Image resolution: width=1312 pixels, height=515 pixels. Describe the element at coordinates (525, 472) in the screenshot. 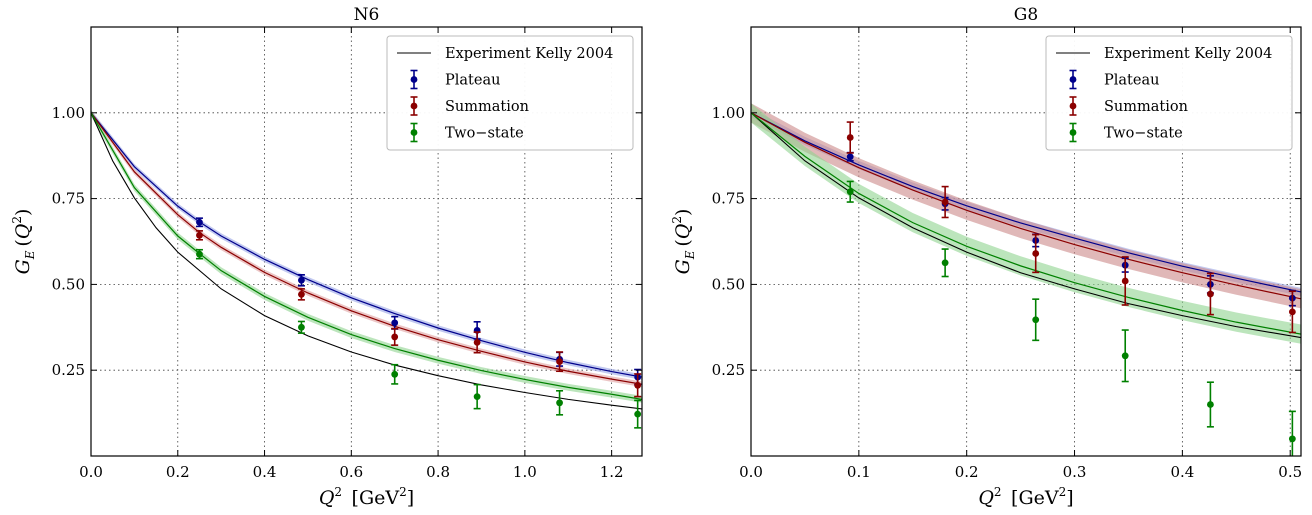

I see `x-tick-label: 1.0` at that location.